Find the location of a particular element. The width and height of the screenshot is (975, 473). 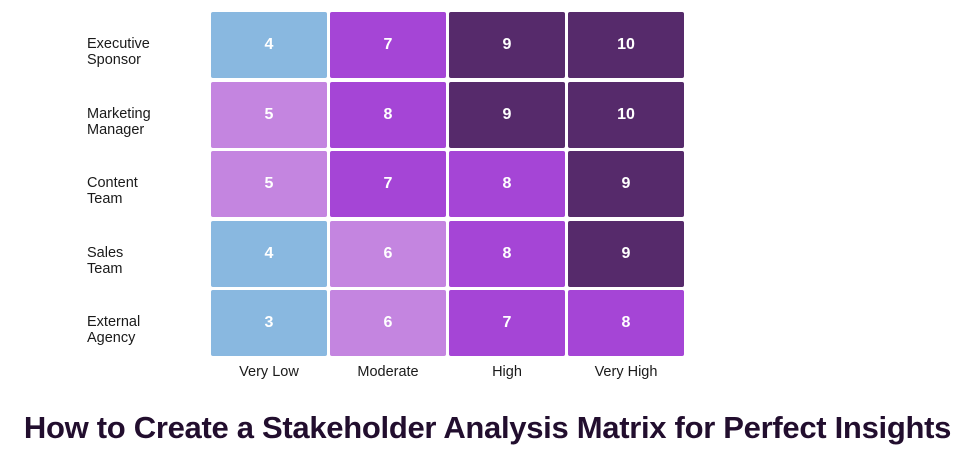

column-label: Moderate is located at coordinates (388, 372).